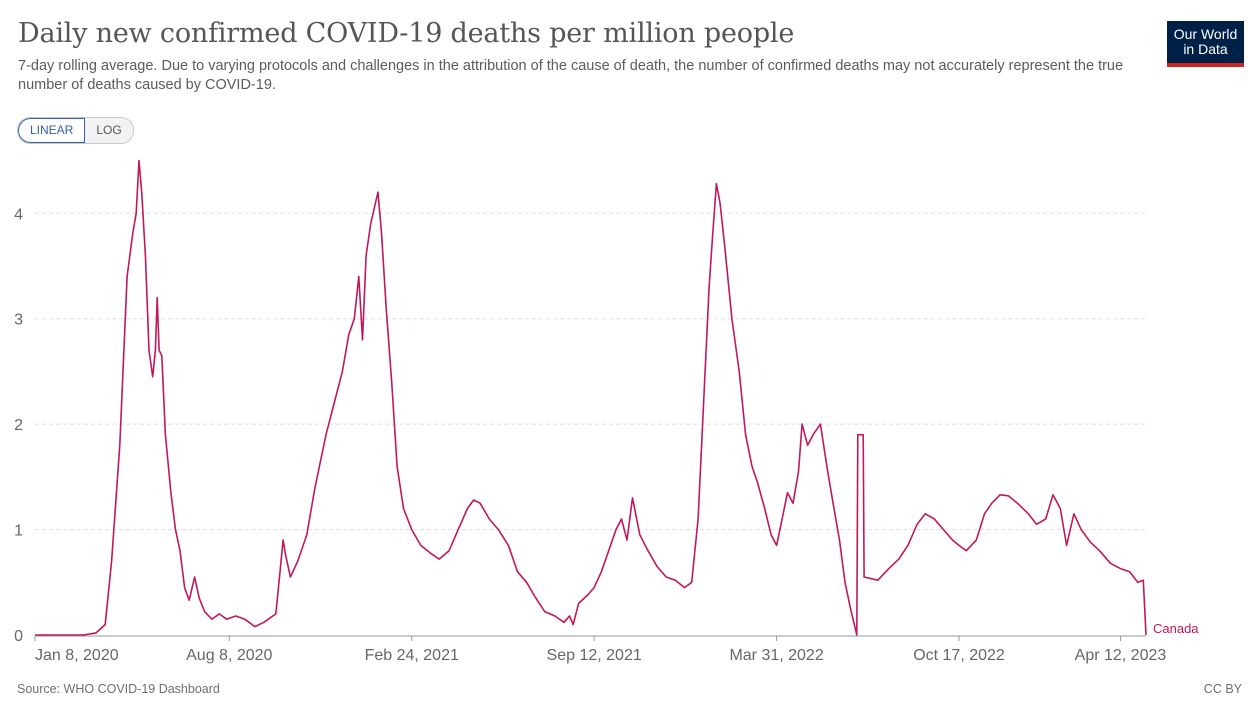 This screenshot has height=703, width=1248. What do you see at coordinates (412, 655) in the screenshot?
I see `x-tick-label: Feb 24, 2021` at bounding box center [412, 655].